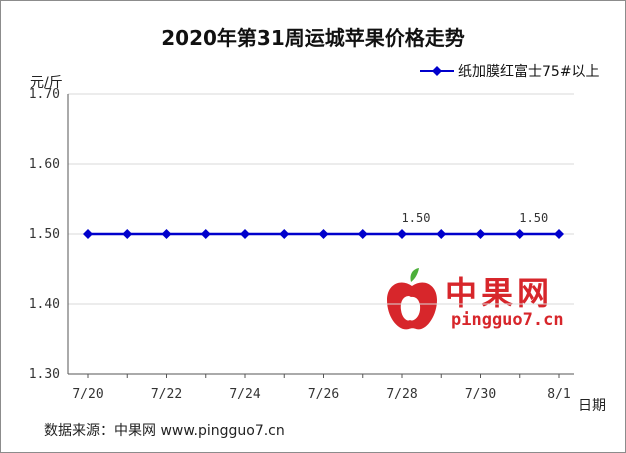 This screenshot has width=626, height=453. What do you see at coordinates (507, 320) in the screenshot?
I see `watermark-en: pingguo7.cn` at bounding box center [507, 320].